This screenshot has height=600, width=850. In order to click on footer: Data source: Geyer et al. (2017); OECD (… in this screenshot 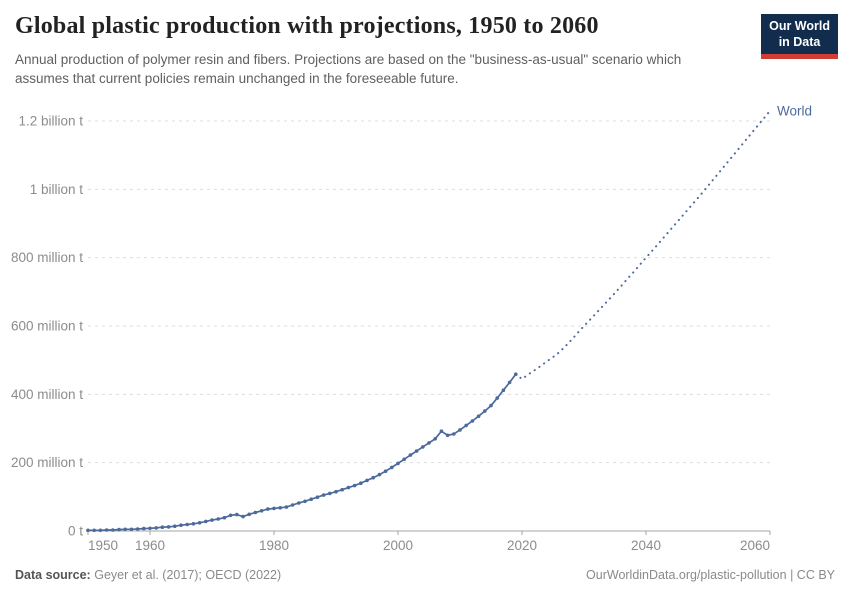, I will do `click(425, 575)`.